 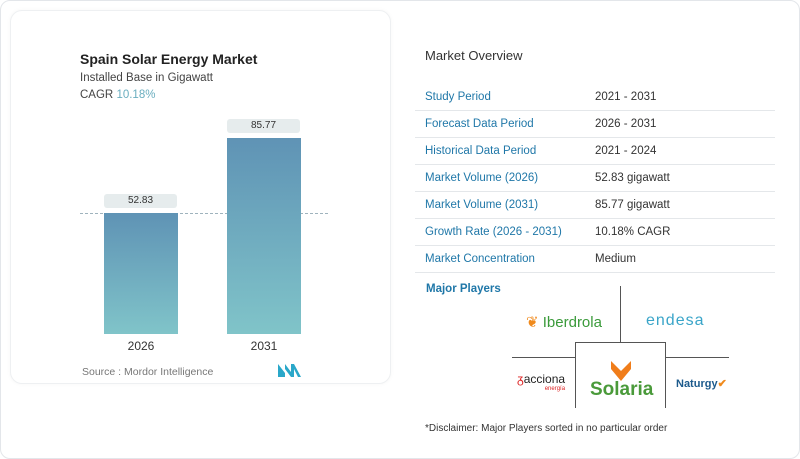 What do you see at coordinates (481, 151) in the screenshot?
I see `row-label: Historical Data Period` at bounding box center [481, 151].